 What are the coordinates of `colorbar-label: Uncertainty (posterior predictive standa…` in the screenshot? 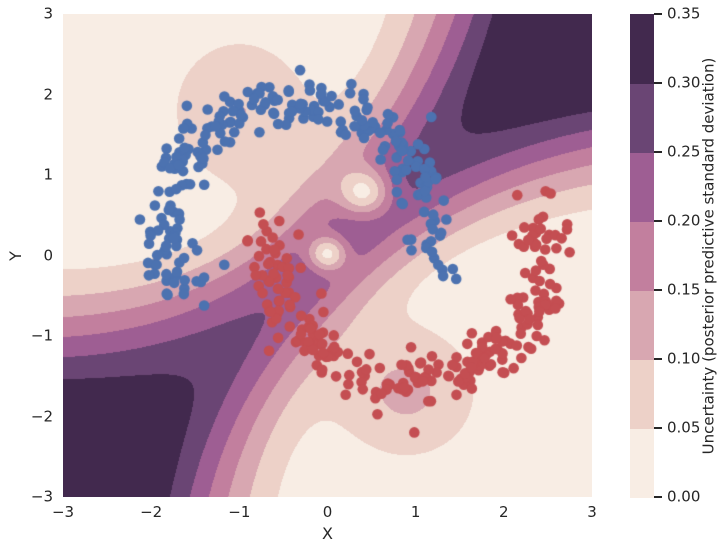 It's located at (708, 255).